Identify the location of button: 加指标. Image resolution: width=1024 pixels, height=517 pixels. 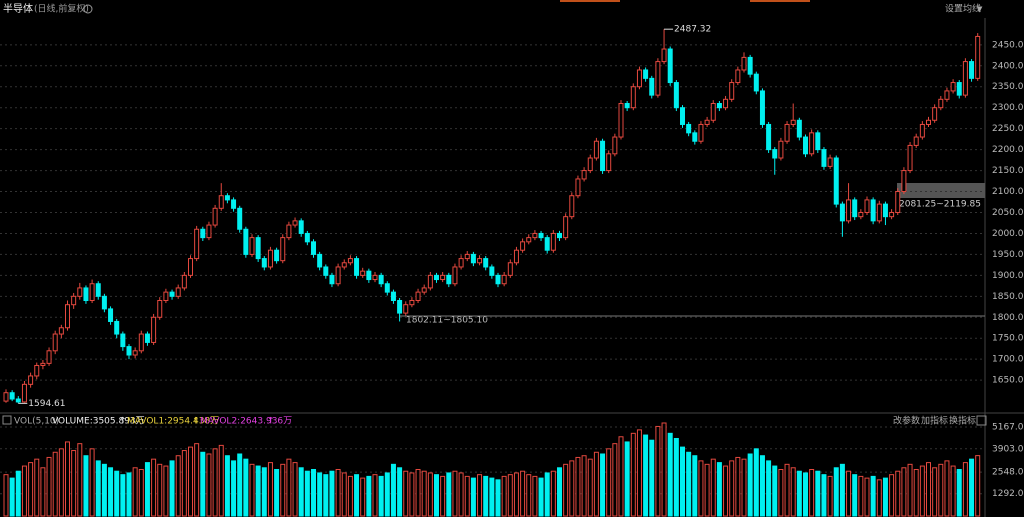
(934, 421).